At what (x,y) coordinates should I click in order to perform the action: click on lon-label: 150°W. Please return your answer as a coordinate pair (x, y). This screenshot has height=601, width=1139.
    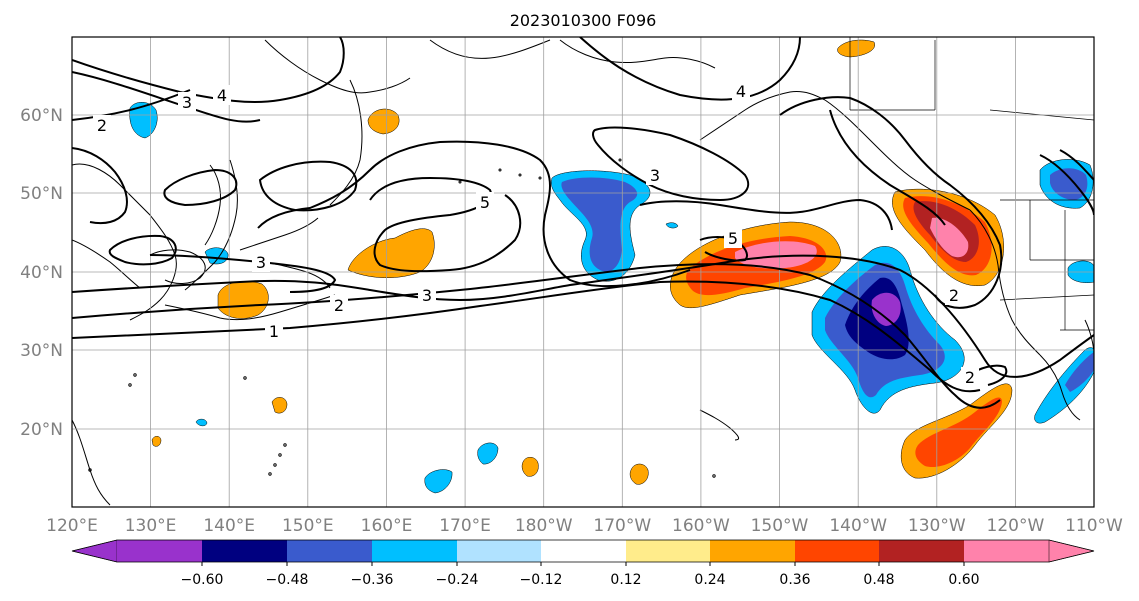
    Looking at the image, I should click on (780, 526).